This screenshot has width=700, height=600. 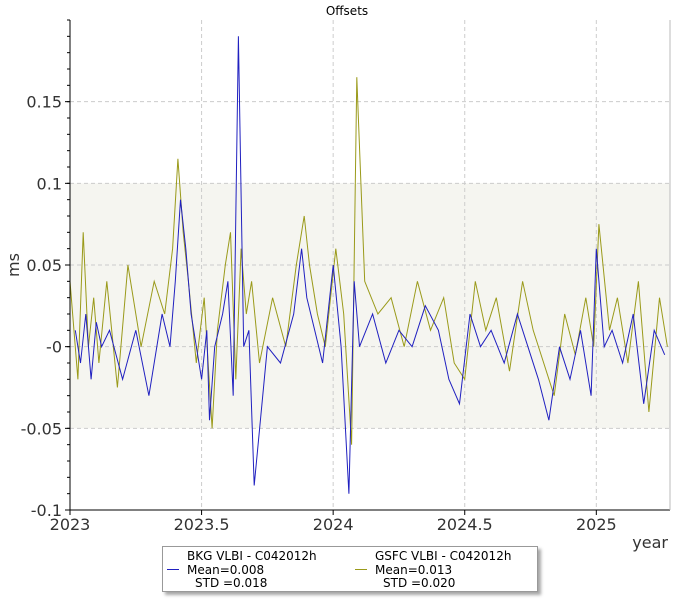 What do you see at coordinates (252, 556) in the screenshot?
I see `legend-series-name: BKG VLBI - C042012h` at bounding box center [252, 556].